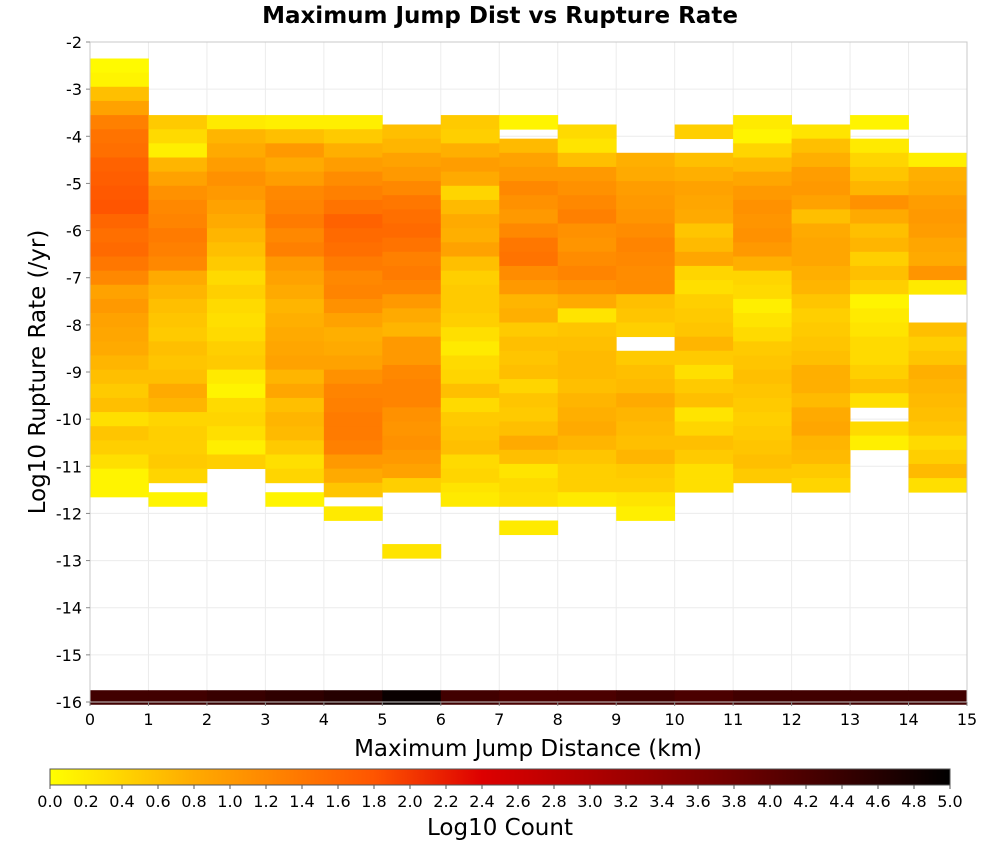 Image resolution: width=1000 pixels, height=855 pixels. Describe the element at coordinates (382, 719) in the screenshot. I see `x-tick-label: 5` at that location.